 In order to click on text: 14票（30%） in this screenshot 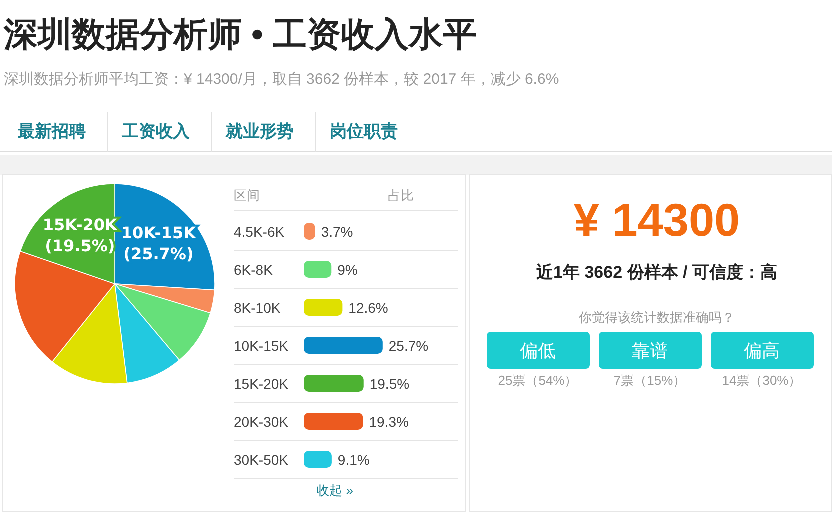, I will do `click(762, 380)`.